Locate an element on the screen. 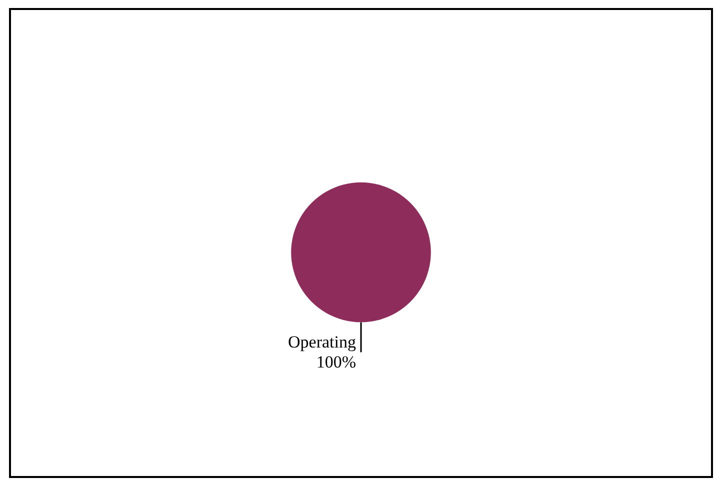 The image size is (723, 488). data-label: 100% is located at coordinates (336, 362).